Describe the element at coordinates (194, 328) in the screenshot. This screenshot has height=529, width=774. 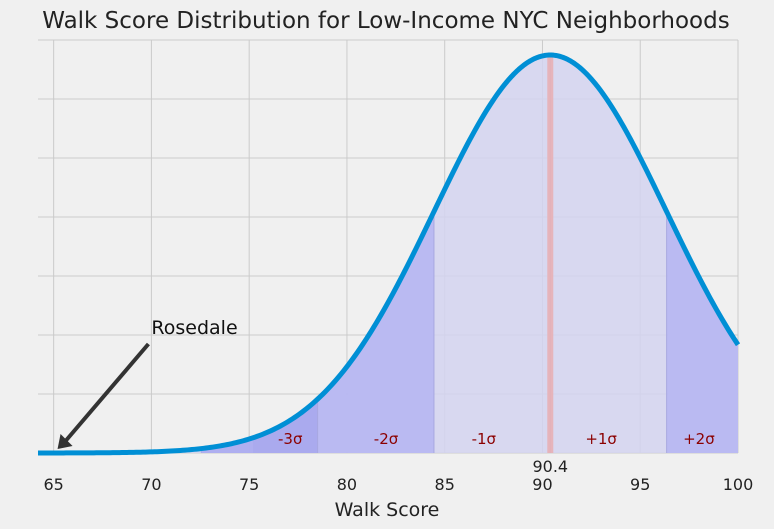
I see `annotation-label: Rosedale` at that location.